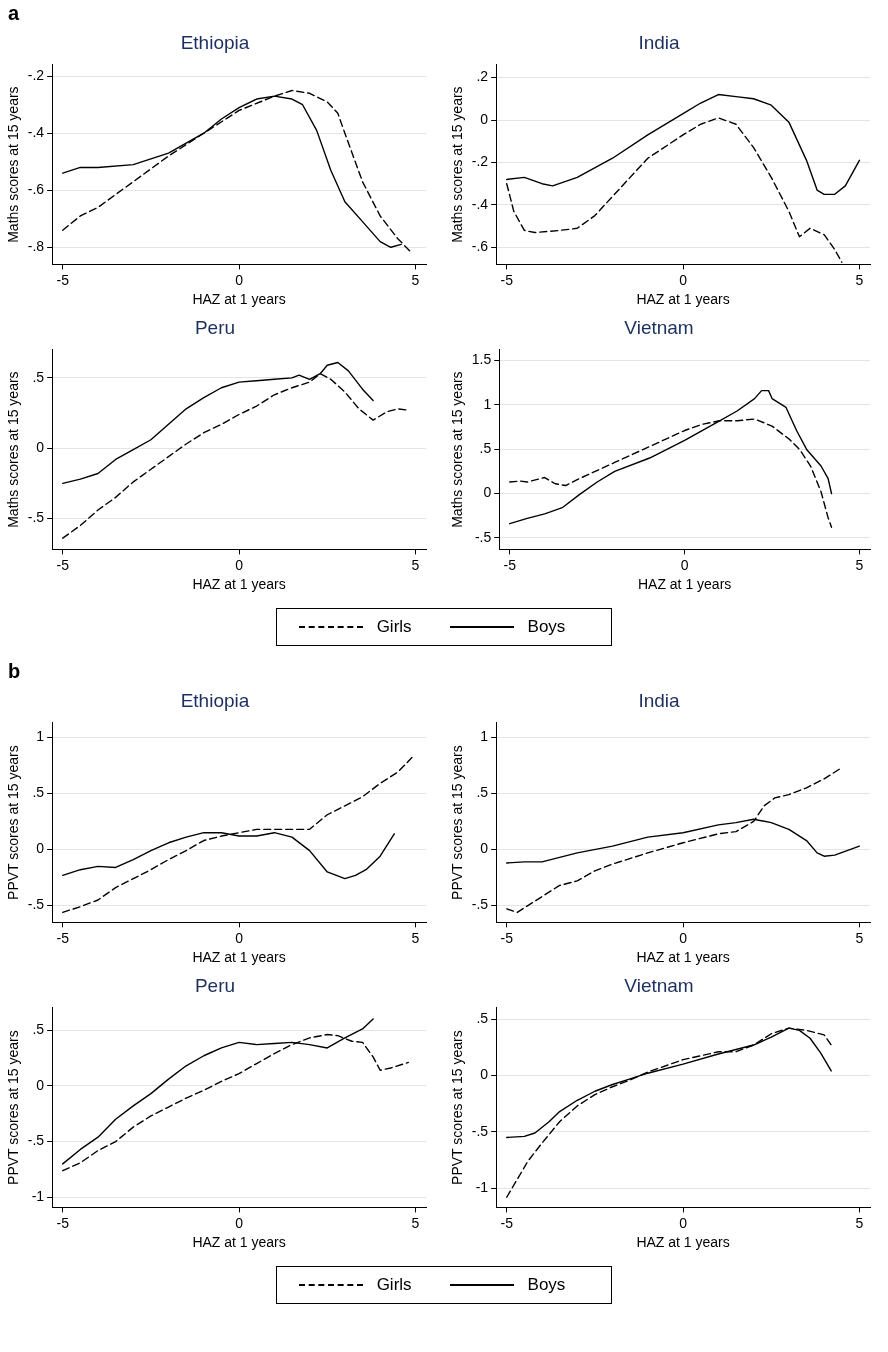 This screenshot has height=1352, width=888. What do you see at coordinates (482, 76) in the screenshot?
I see `y-tick-label: .2` at bounding box center [482, 76].